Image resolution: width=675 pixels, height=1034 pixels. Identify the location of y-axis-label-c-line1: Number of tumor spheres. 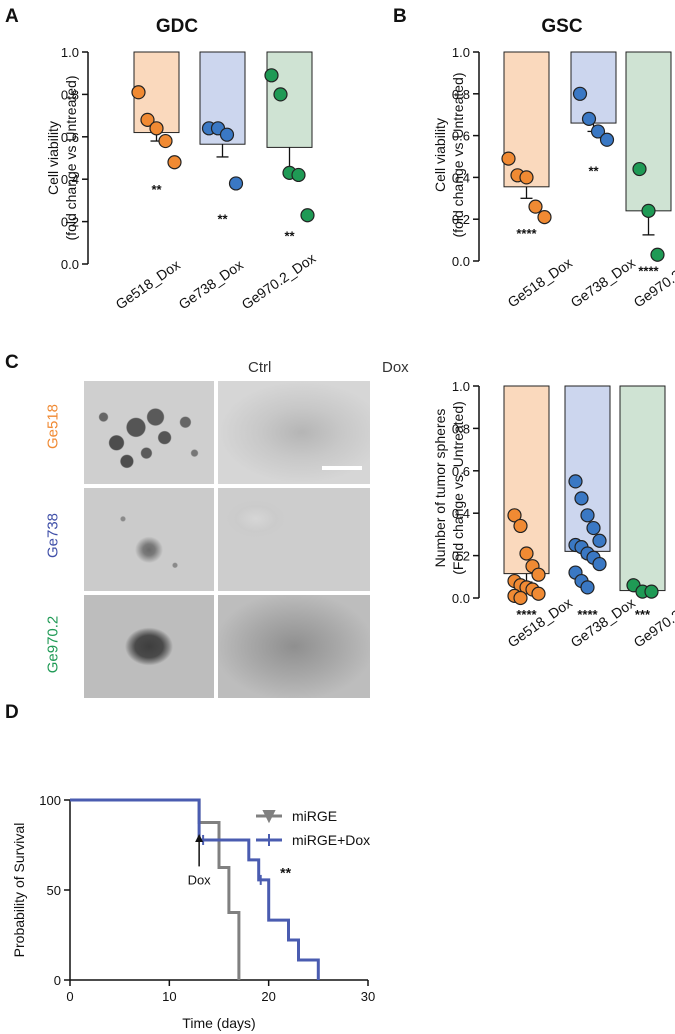
(440, 488).